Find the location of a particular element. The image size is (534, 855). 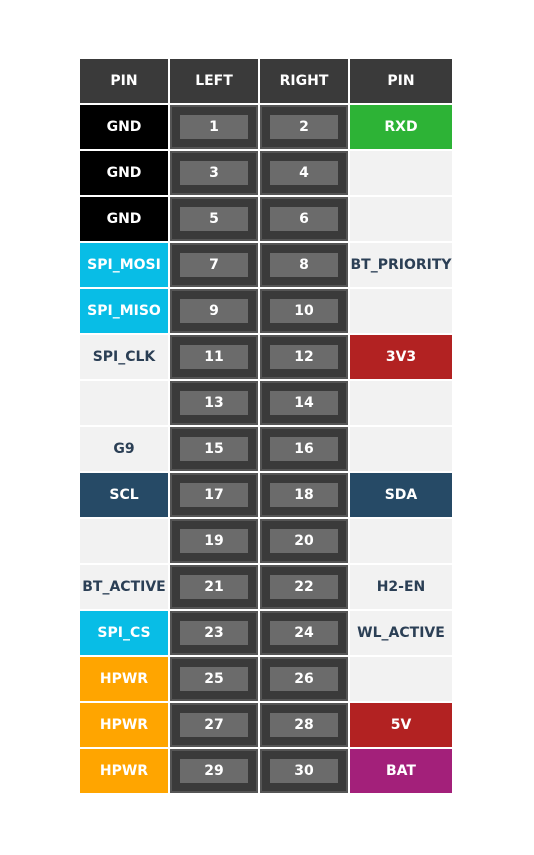

left-pin-cell: 13 is located at coordinates (214, 403).